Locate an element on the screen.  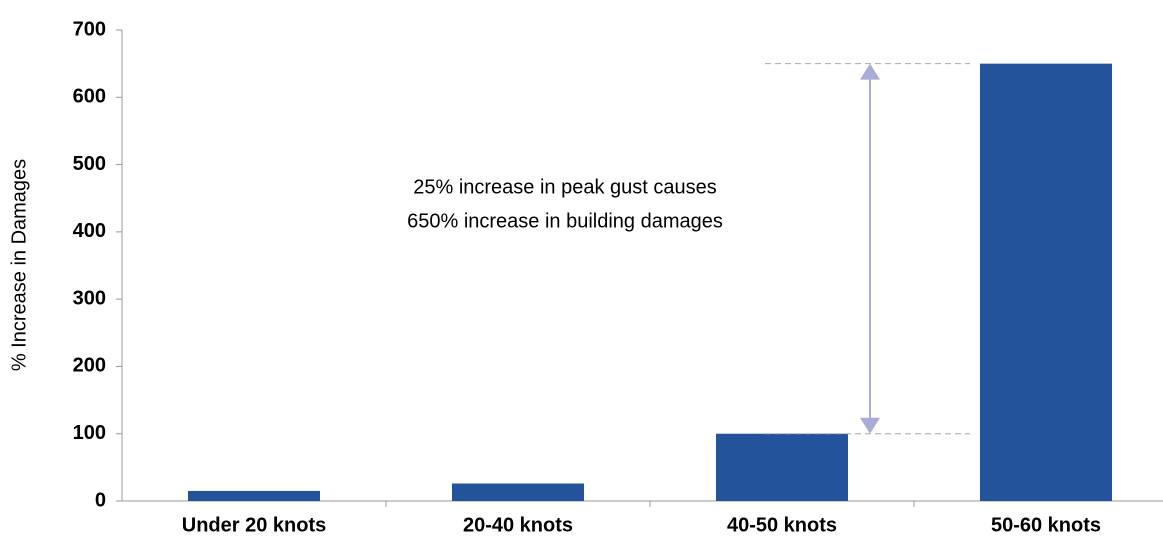
y-tick-label: 200 is located at coordinates (89, 366).